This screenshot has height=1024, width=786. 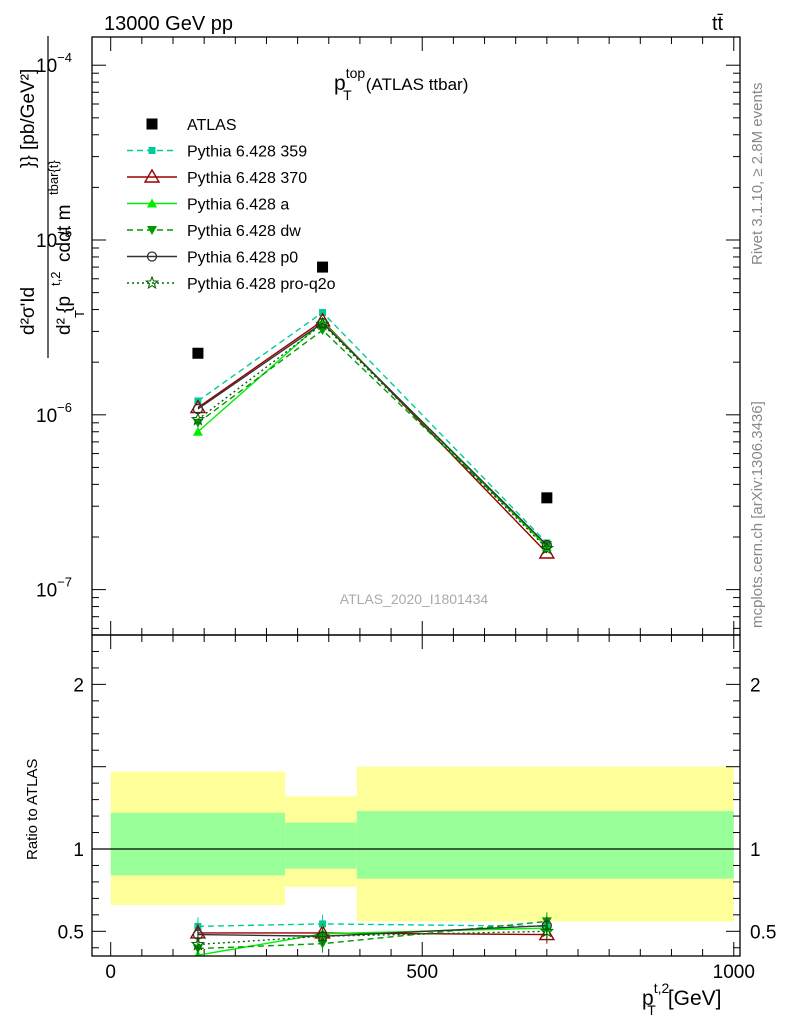 What do you see at coordinates (401, 84) in the screenshot?
I see `main-title: ptop T(ATLAS ttbar)` at bounding box center [401, 84].